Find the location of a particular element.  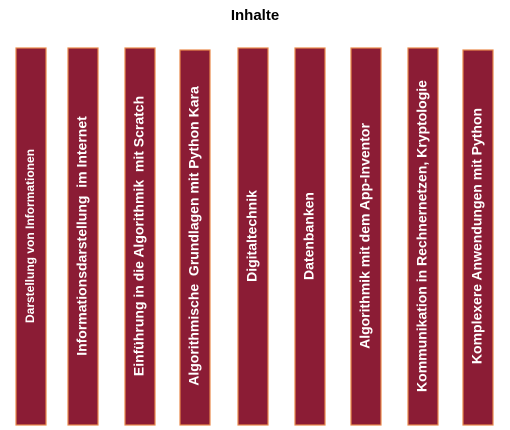

column-label: Informationsdarstellung im Internet is located at coordinates (82, 236).